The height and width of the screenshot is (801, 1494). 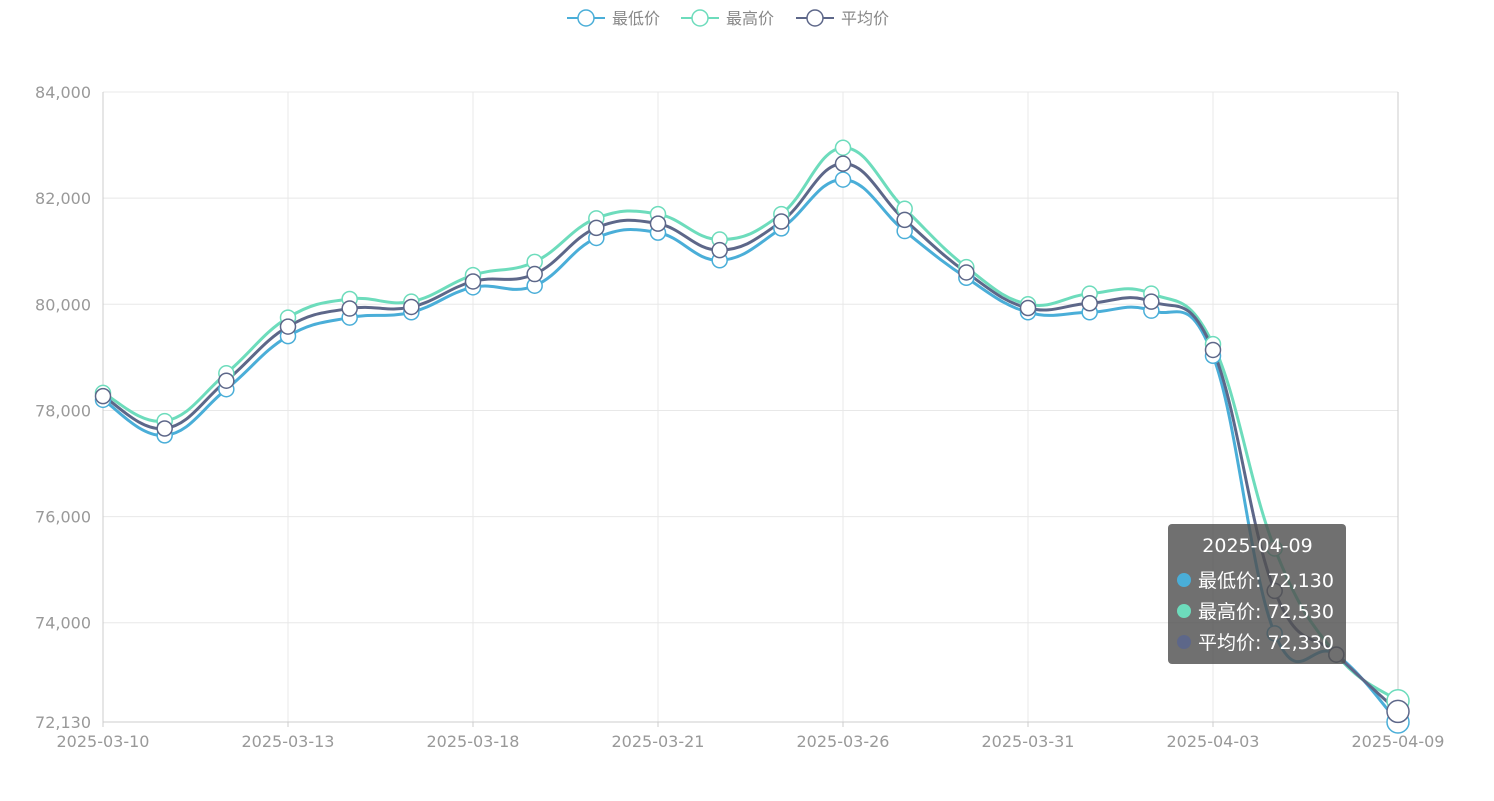 I want to click on x-tick-label: 2025-03-13, so click(x=288, y=741).